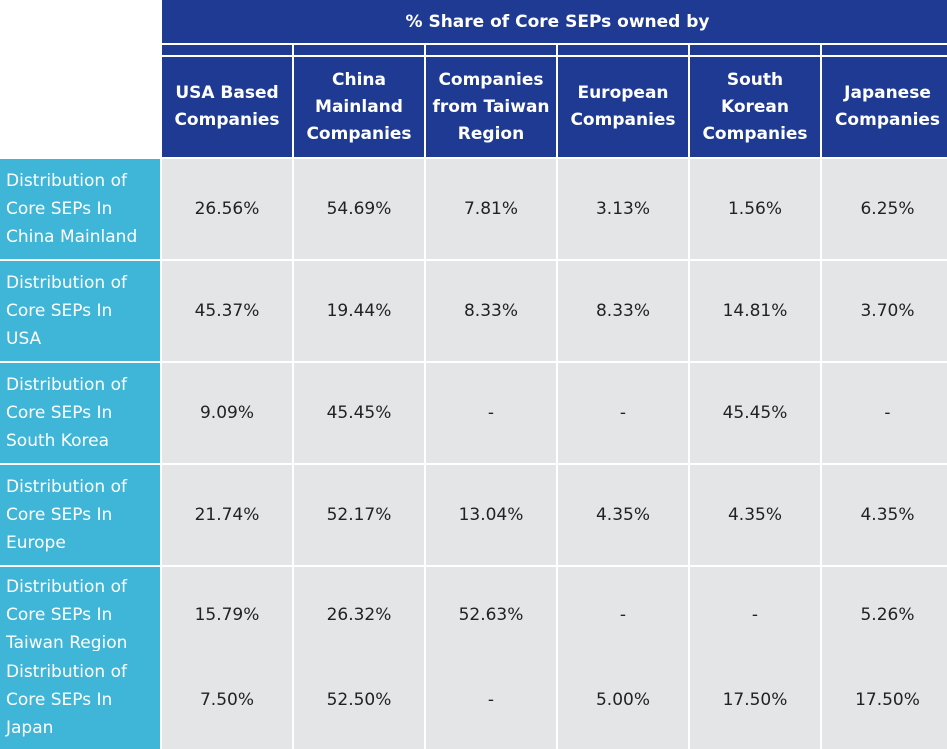  What do you see at coordinates (359, 700) in the screenshot?
I see `table-cell: 52.50%` at bounding box center [359, 700].